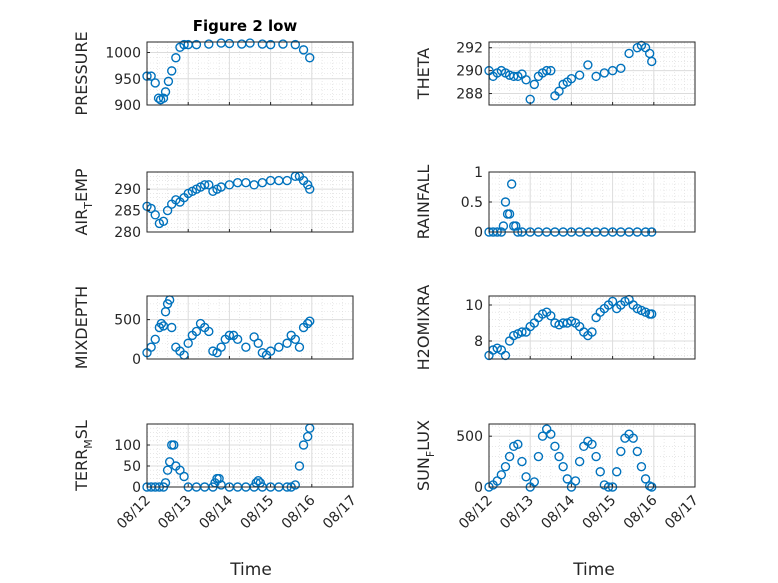 The height and width of the screenshot is (583, 778). Describe the element at coordinates (123, 54) in the screenshot. I see `y-tick-label: 1000` at that location.